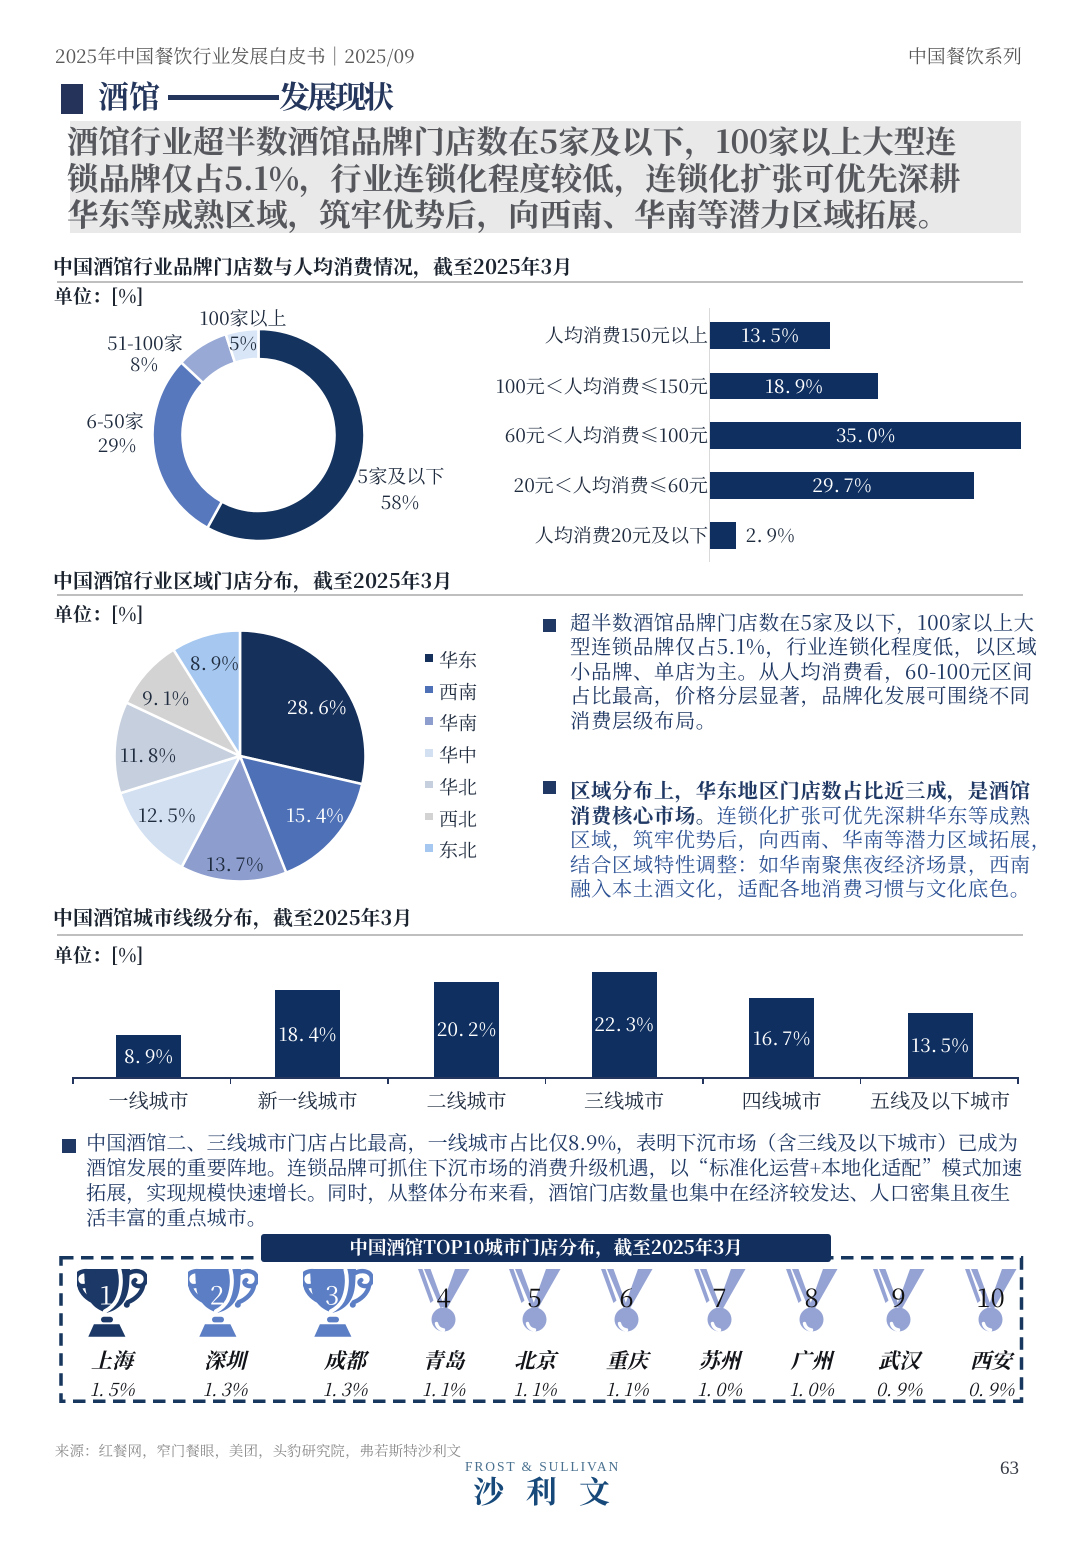  Describe the element at coordinates (534, 1296) in the screenshot. I see `svg-text: 5` at that location.